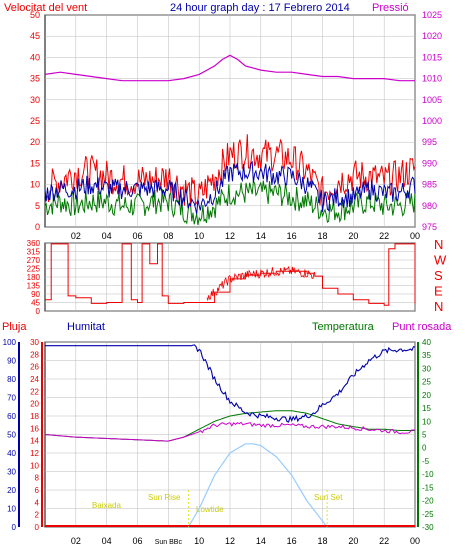  Describe the element at coordinates (10, 342) in the screenshot. I see `humidity-y-tick: 100` at that location.